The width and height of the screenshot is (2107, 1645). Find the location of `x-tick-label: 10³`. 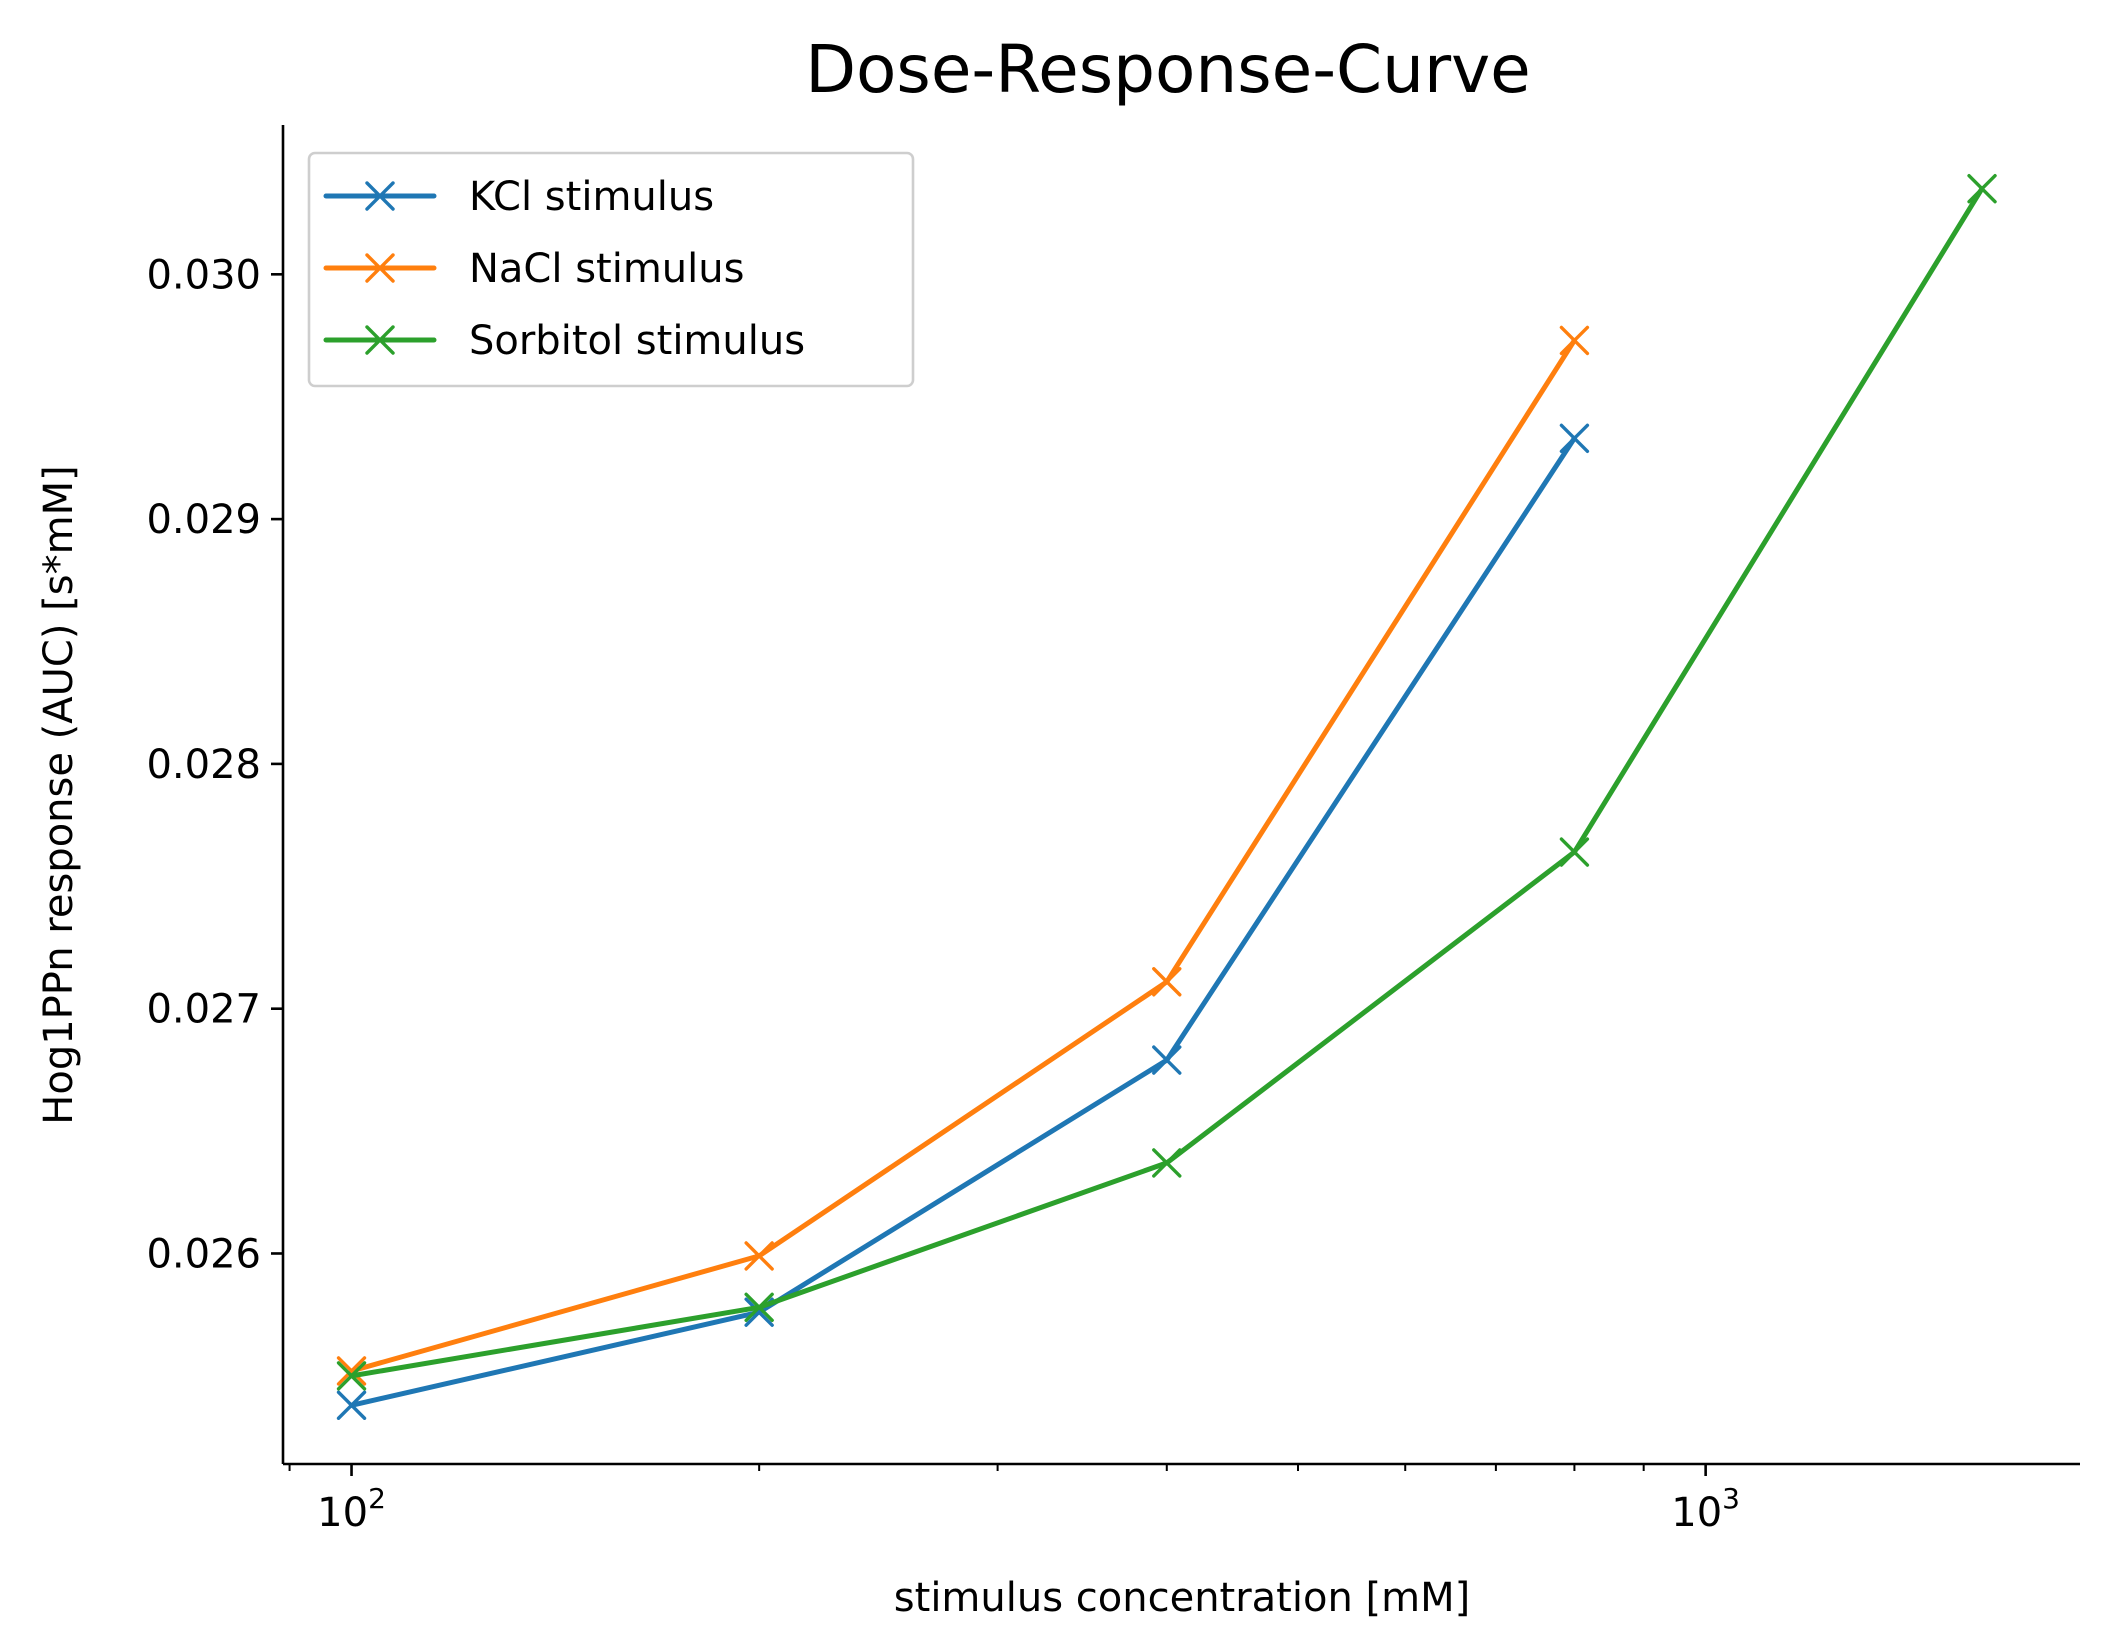

x-tick-label: 10³ is located at coordinates (1705, 1509).